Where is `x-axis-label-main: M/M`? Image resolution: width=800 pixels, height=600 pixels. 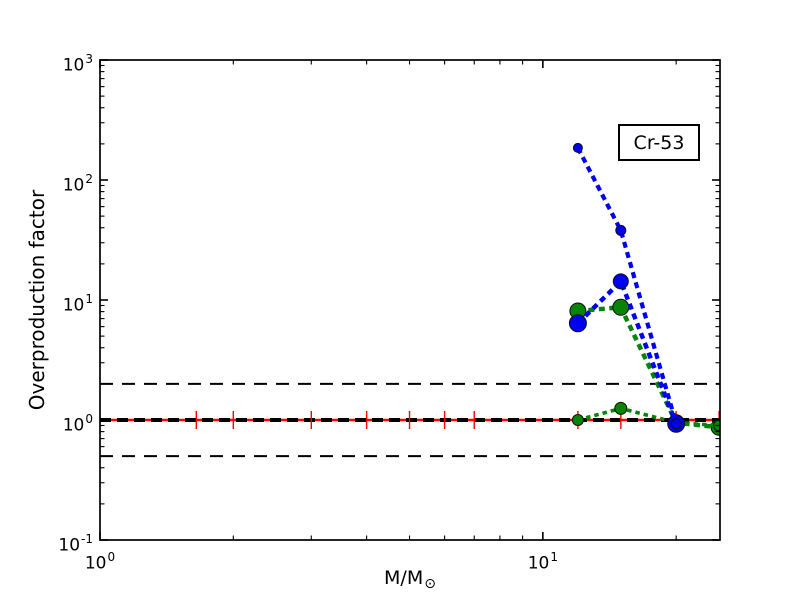
x-axis-label-main: M/M is located at coordinates (404, 578).